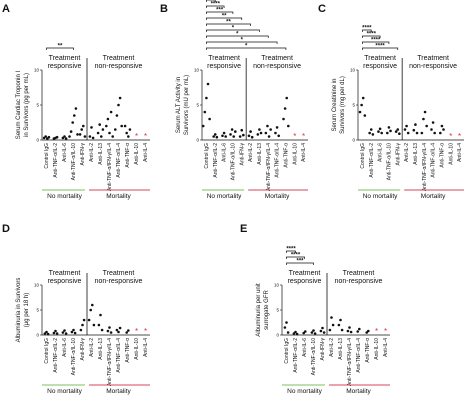  What do you see at coordinates (74, 162) in the screenshot?
I see `x-tick-label: Anti-TNF-α/IL-10` at bounding box center [74, 162].